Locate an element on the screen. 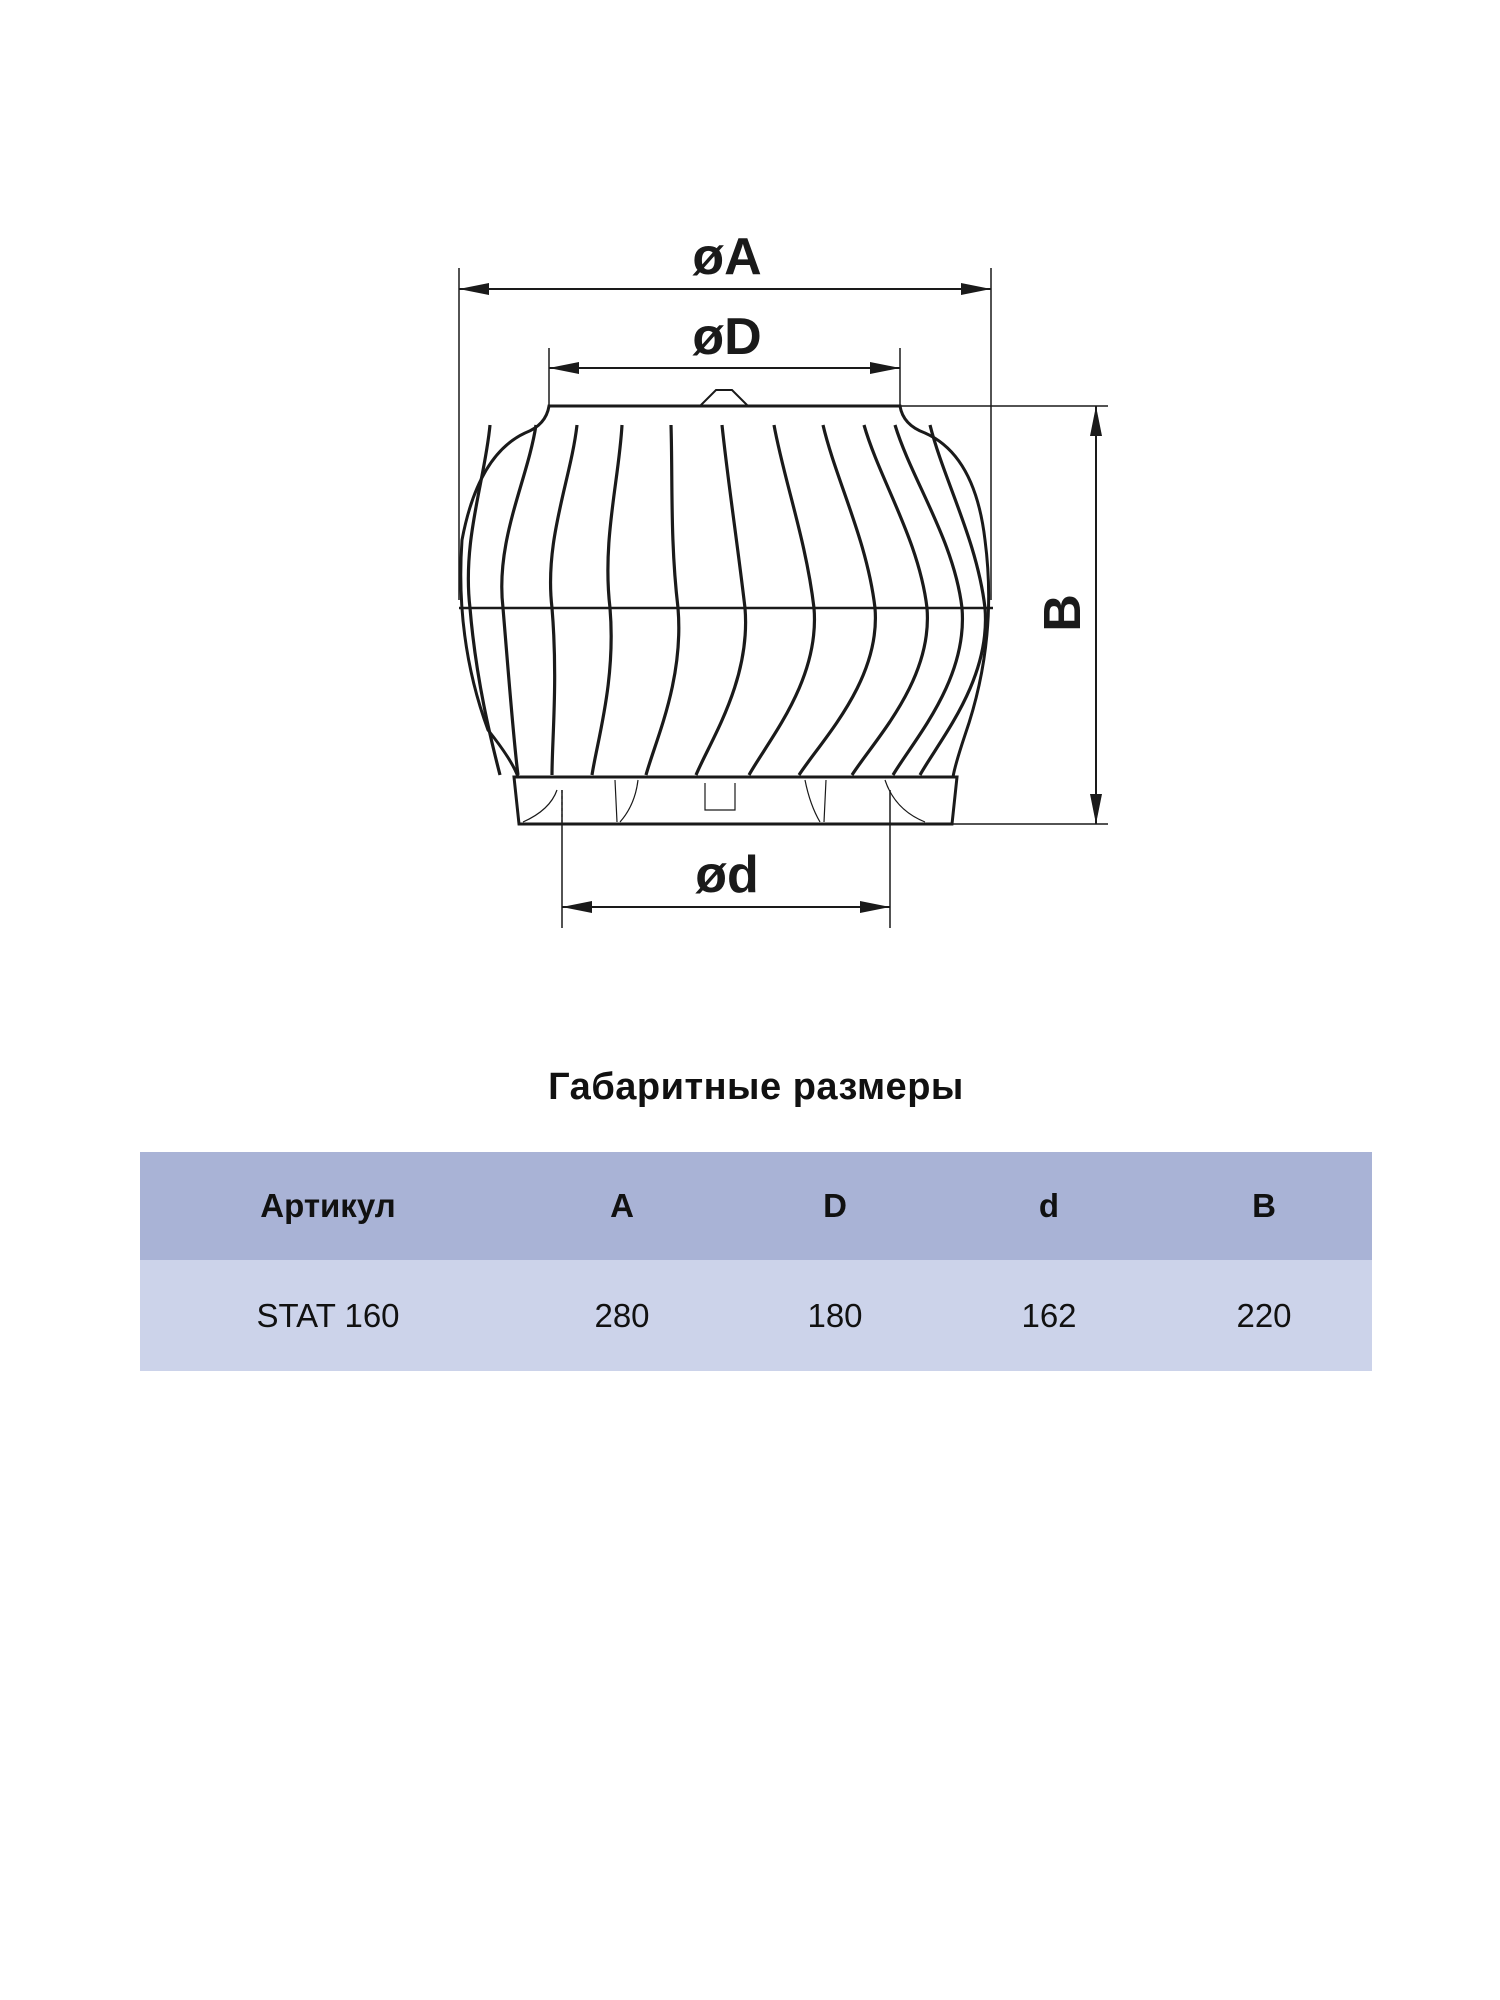 The width and height of the screenshot is (1500, 2000). top-cap is located at coordinates (724, 398).